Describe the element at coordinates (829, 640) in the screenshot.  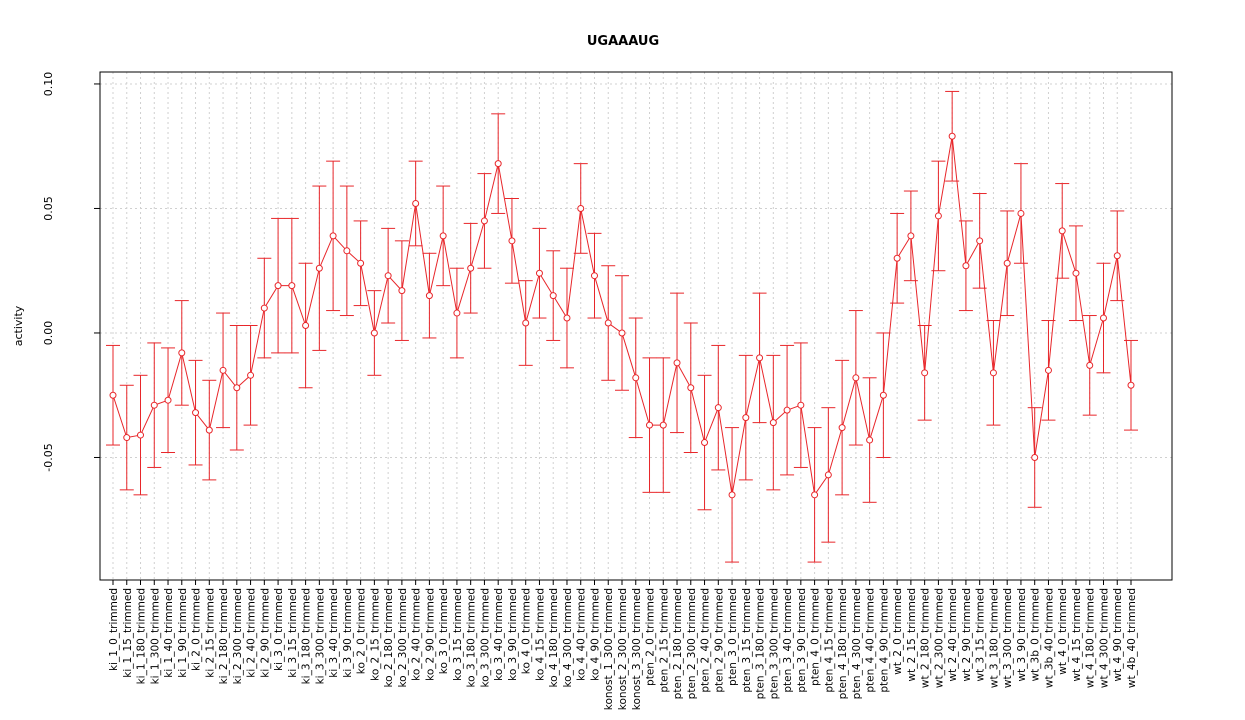
I see `x-tick-label: pten_4_15_trimmed` at that location.